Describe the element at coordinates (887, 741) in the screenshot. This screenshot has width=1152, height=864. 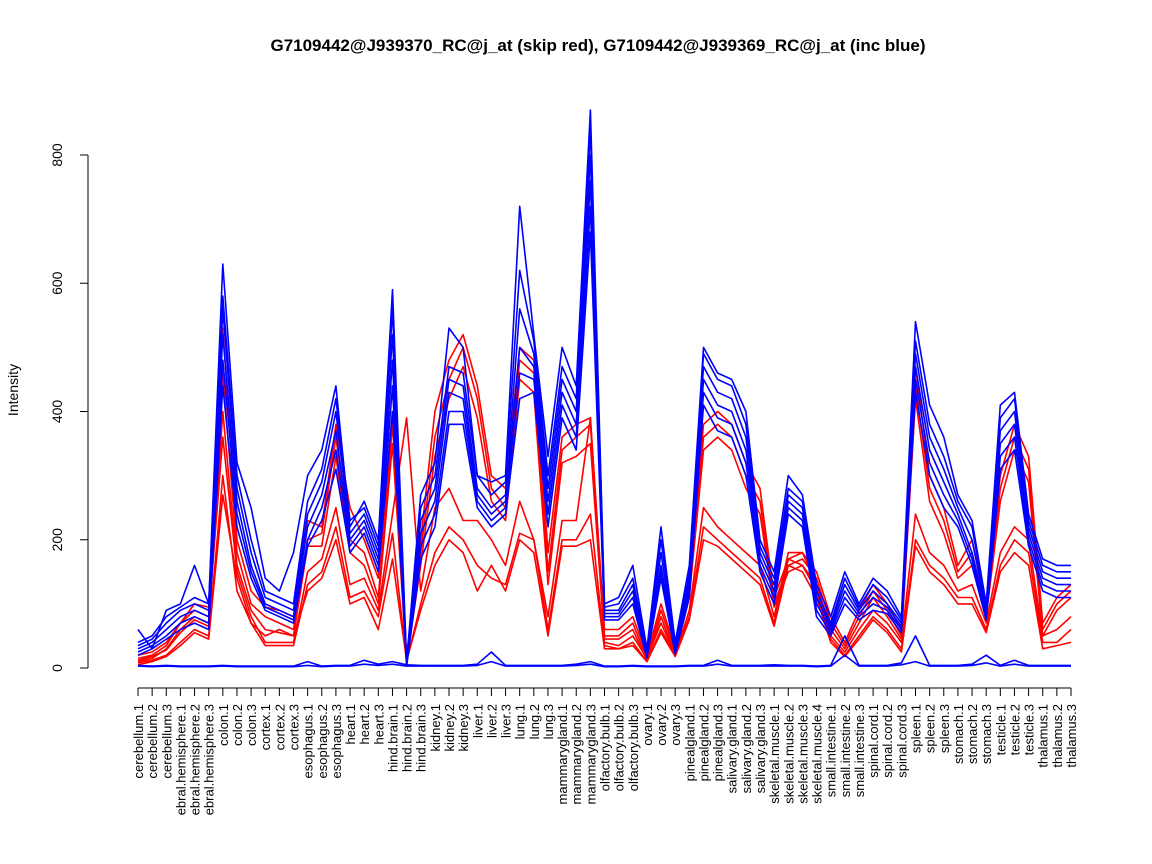
I see `x-tick-label: spinal.cord.2` at that location.